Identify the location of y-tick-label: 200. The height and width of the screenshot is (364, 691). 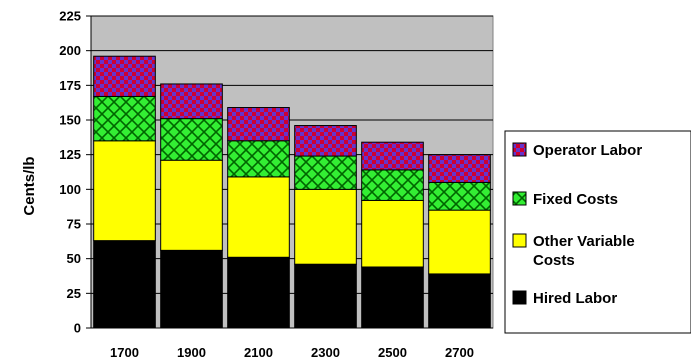
(70, 50).